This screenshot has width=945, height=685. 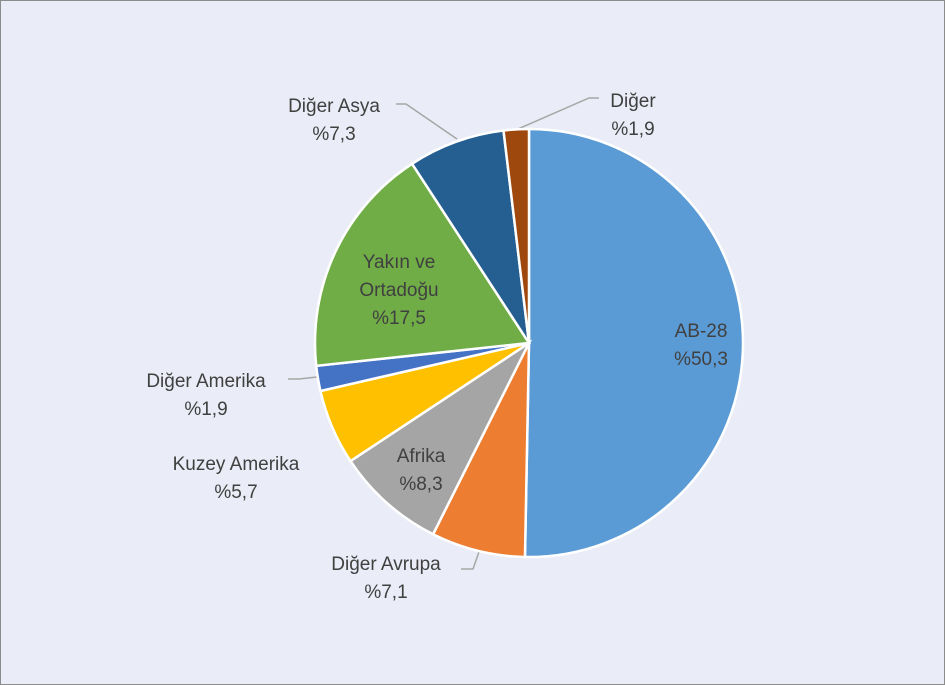 What do you see at coordinates (421, 484) in the screenshot?
I see `value-label: %8,3` at bounding box center [421, 484].